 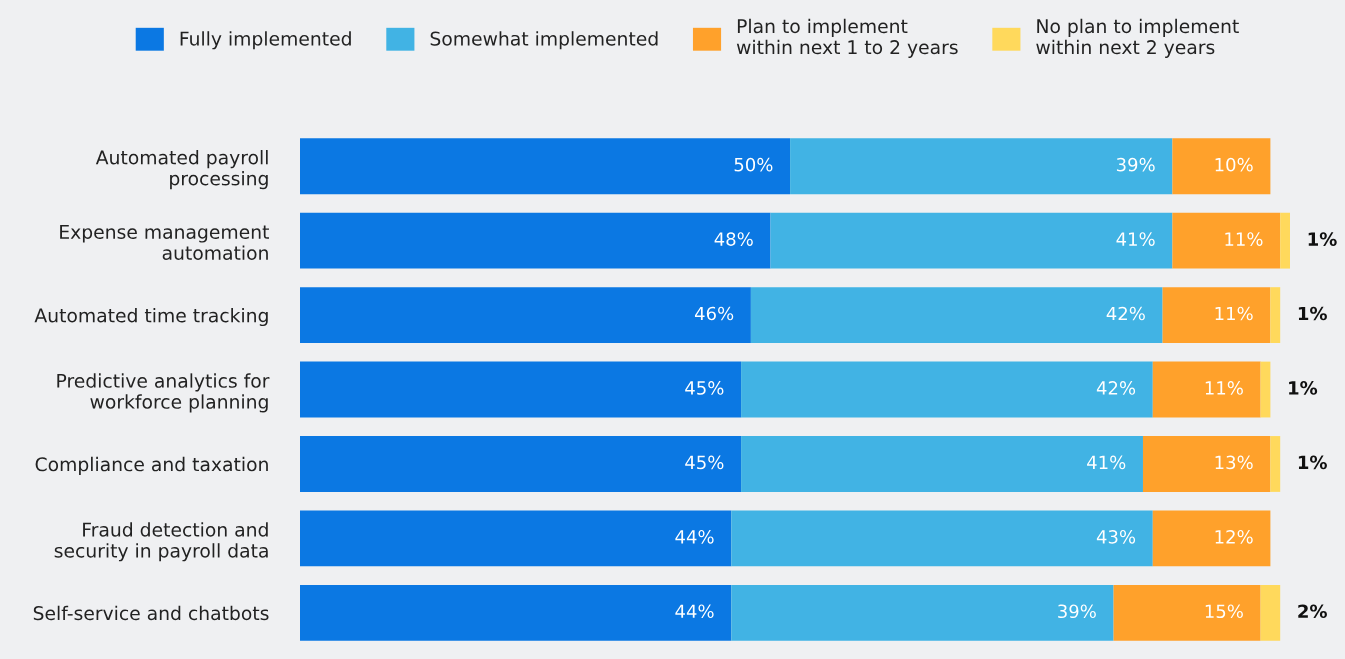 What do you see at coordinates (1312, 611) in the screenshot?
I see `data-label: 2%` at bounding box center [1312, 611].